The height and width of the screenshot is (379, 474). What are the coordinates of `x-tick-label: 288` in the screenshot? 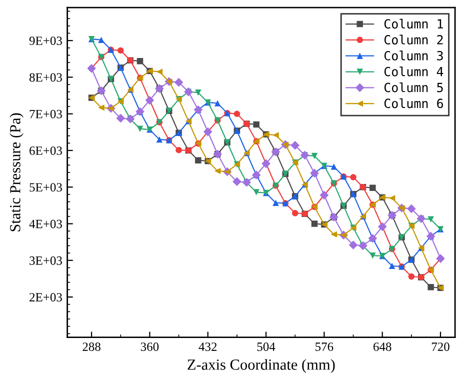 It's located at (91, 346).